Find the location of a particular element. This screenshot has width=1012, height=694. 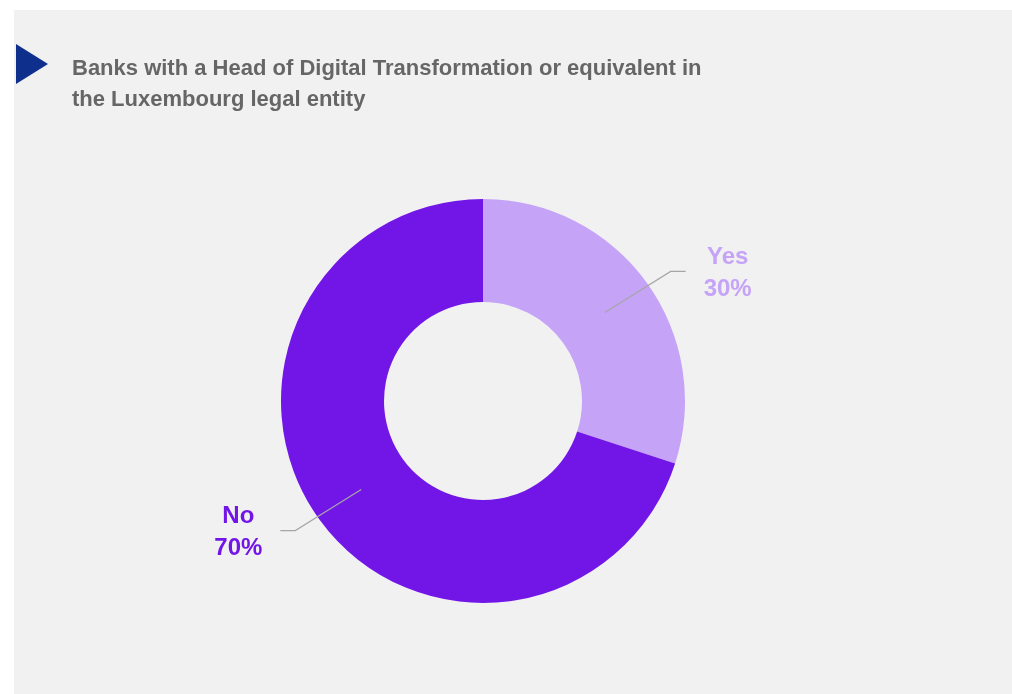

slice-label: Yes is located at coordinates (728, 256).